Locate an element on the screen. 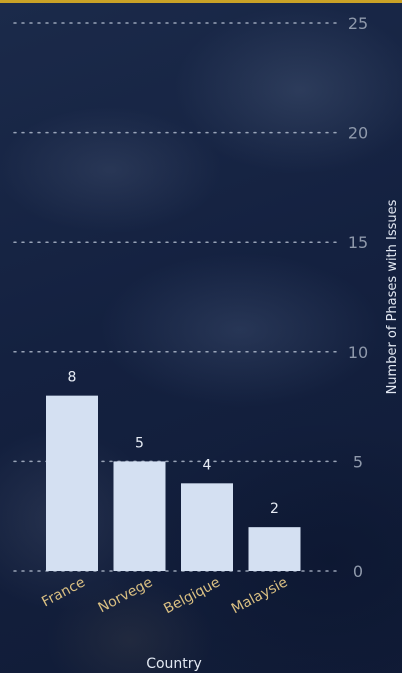 The height and width of the screenshot is (673, 402). accent-top-border is located at coordinates (201, 1).